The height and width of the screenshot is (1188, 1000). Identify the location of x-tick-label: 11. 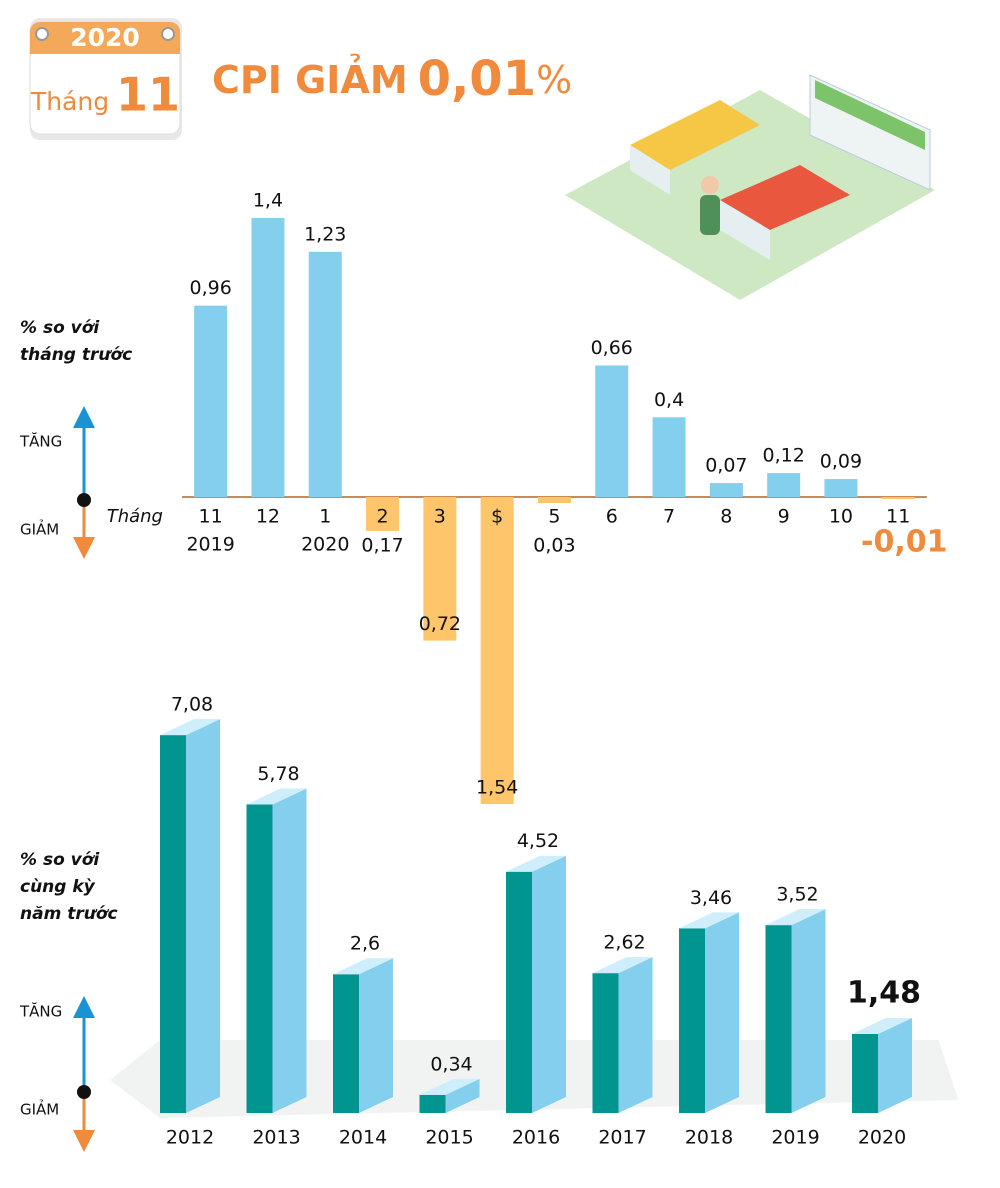
(211, 517).